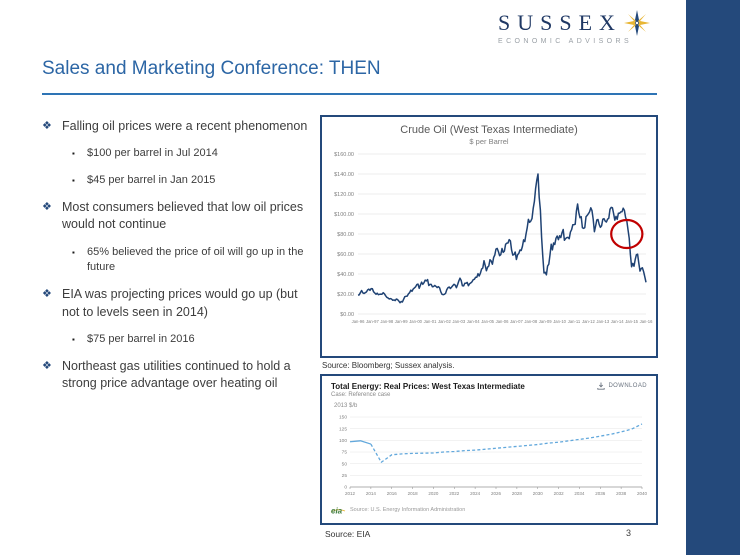 The height and width of the screenshot is (555, 740). What do you see at coordinates (629, 533) in the screenshot?
I see `page-number: 3` at bounding box center [629, 533].